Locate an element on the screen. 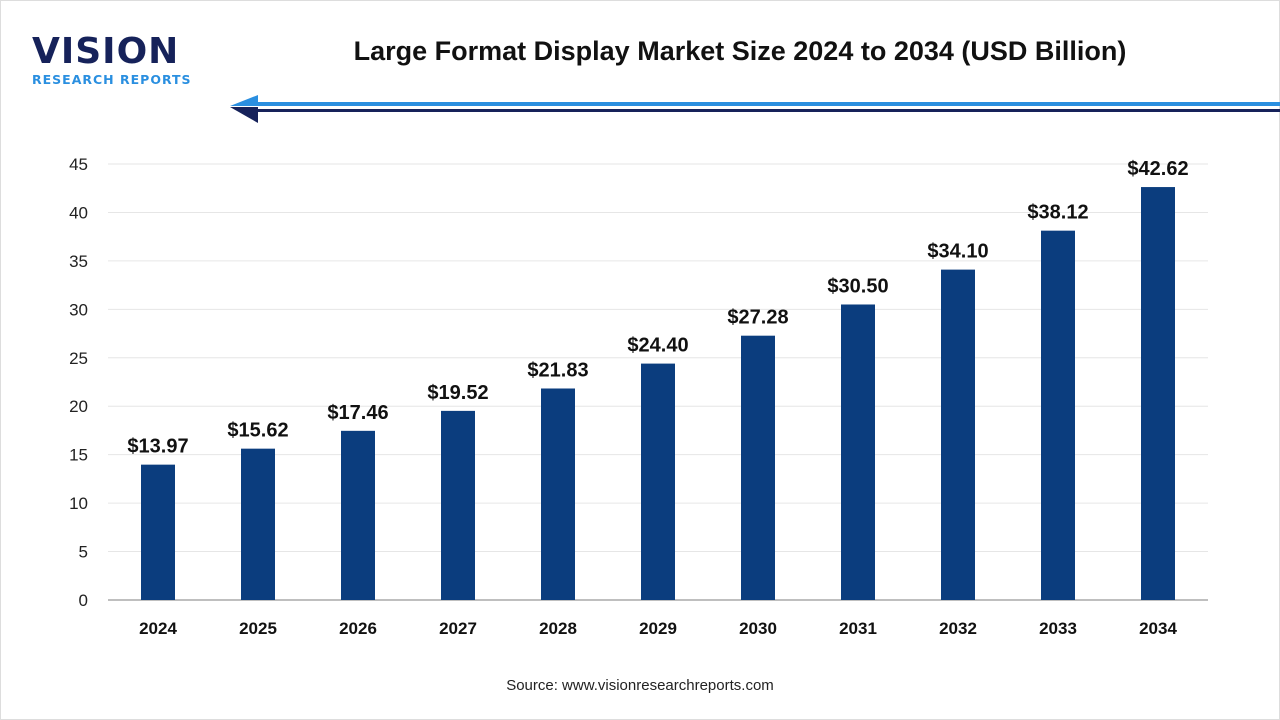  logo-sub-text: RESEARCH REPORTS is located at coordinates (112, 79).